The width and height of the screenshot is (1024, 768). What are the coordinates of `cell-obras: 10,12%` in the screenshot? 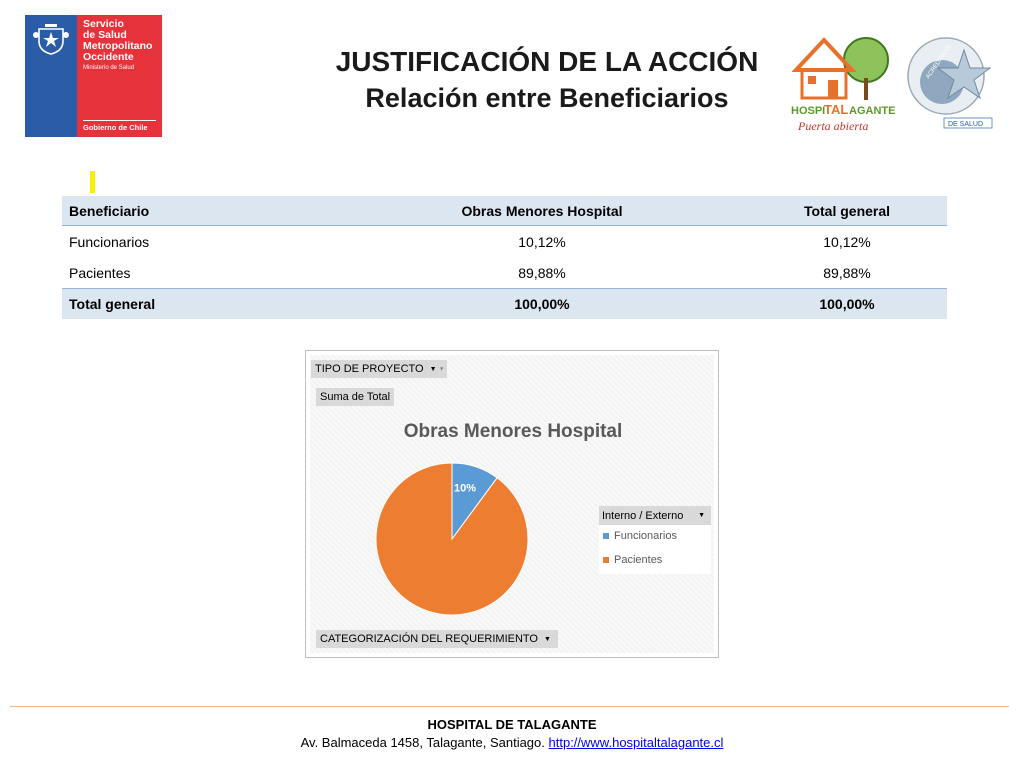 It's located at (542, 241).